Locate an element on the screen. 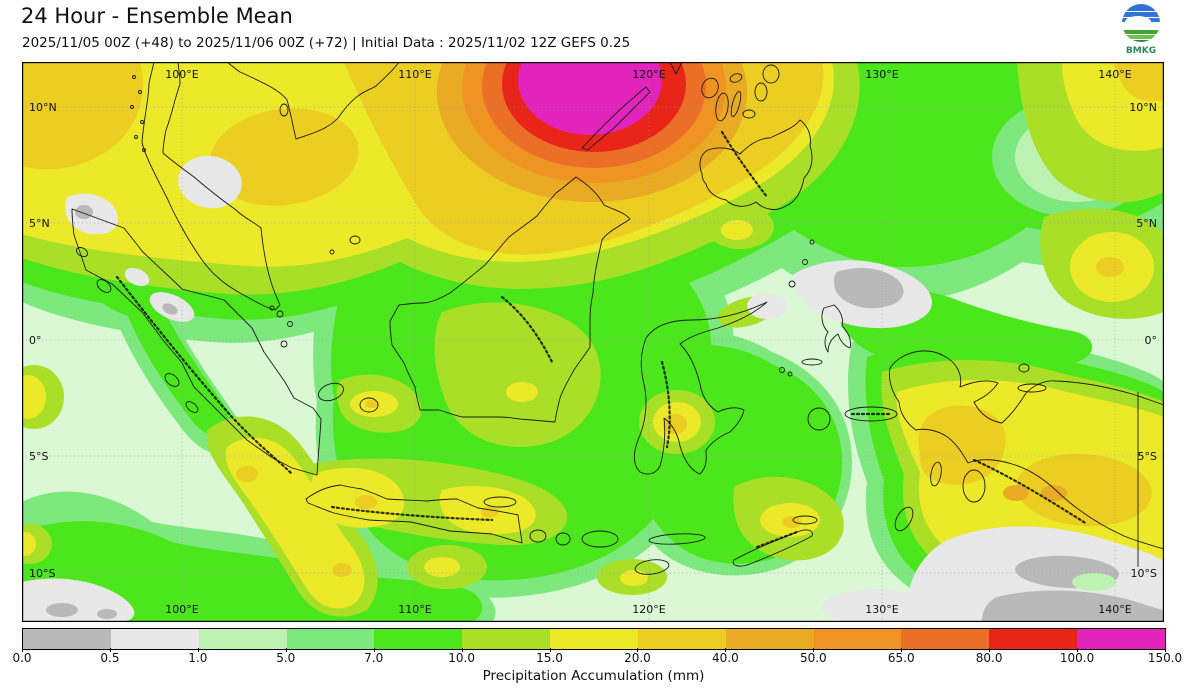  lon-label-top: 120°E is located at coordinates (648, 74).